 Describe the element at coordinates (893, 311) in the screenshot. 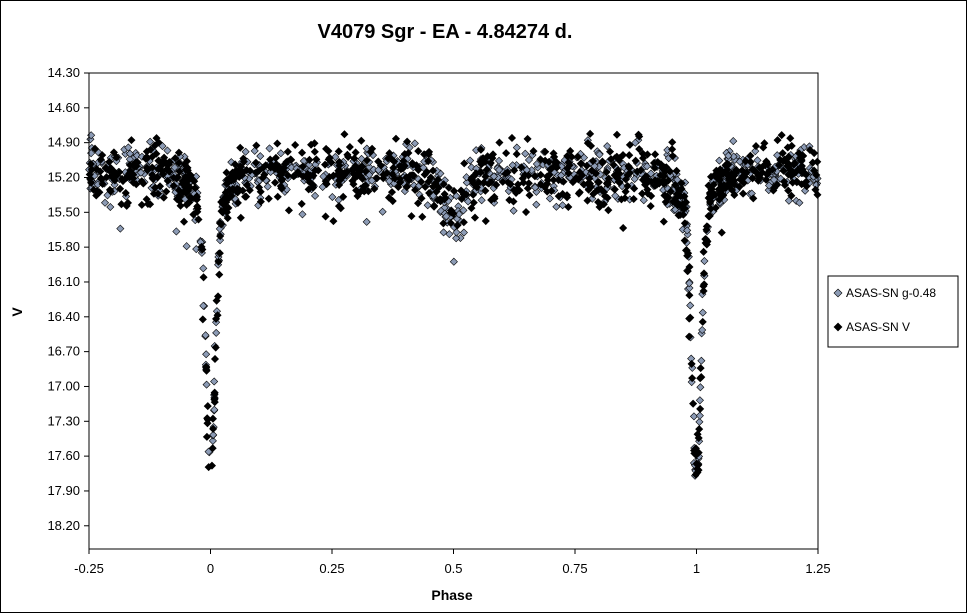

I see `legend: ASAS-SN g-0.48 ASAS-SN V` at that location.